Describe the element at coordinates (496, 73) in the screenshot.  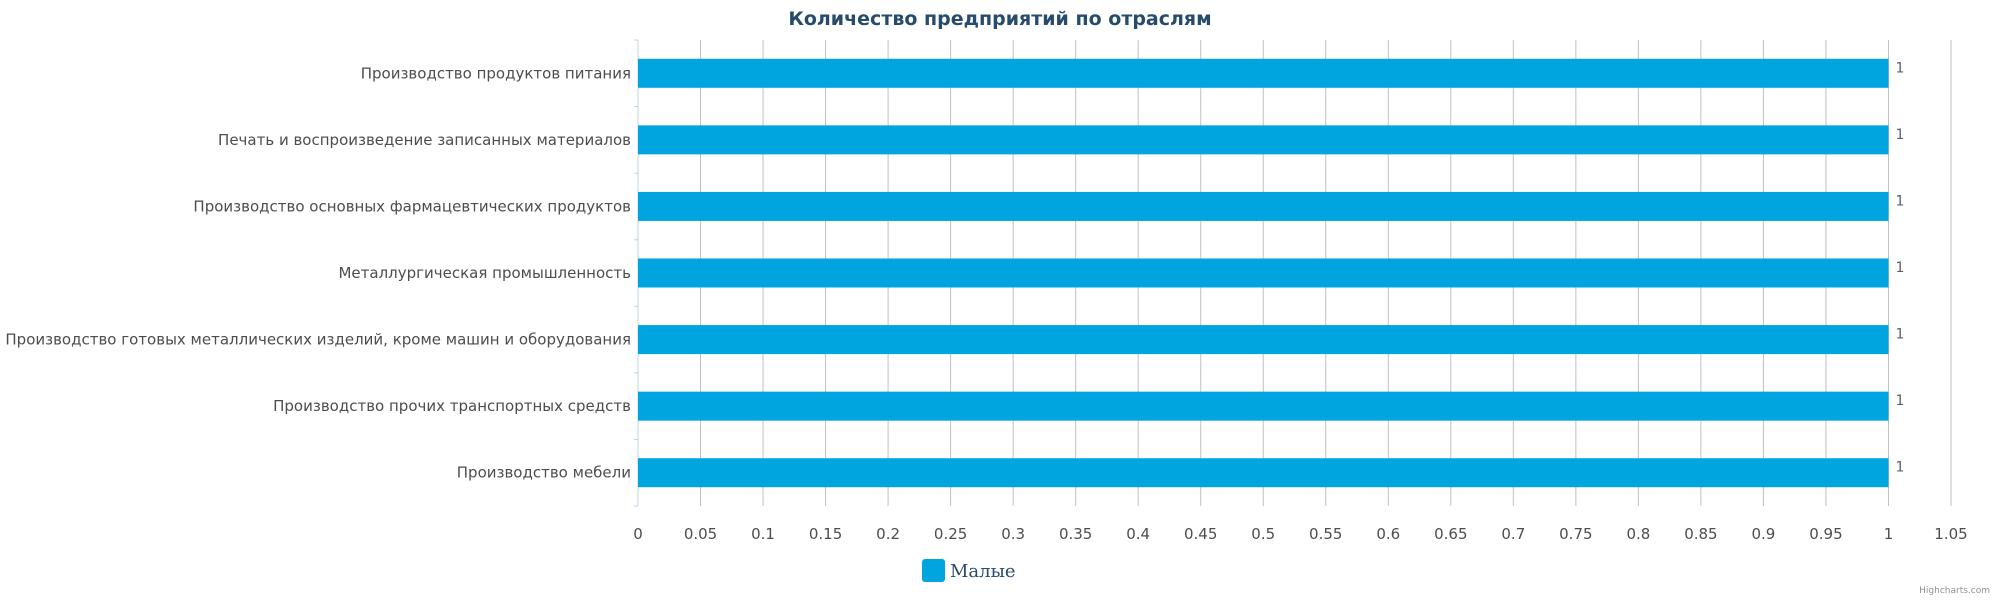
I see `category-label: Производство продуктов питания` at that location.